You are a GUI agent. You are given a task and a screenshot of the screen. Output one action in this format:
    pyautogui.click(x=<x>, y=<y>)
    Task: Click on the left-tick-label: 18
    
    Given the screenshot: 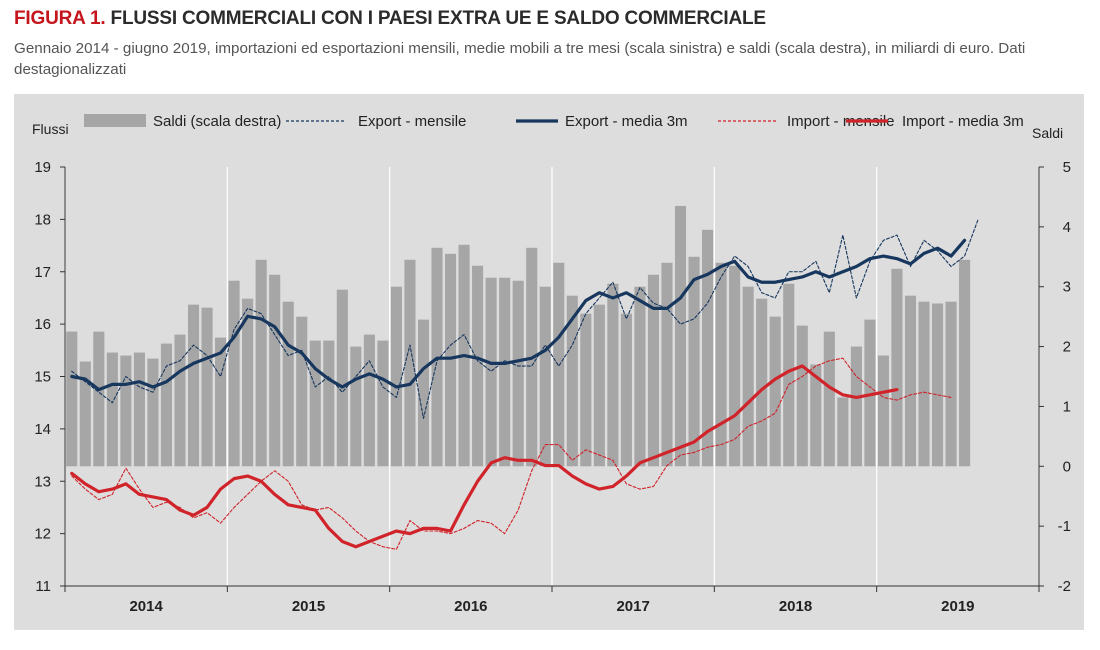 What is the action you would take?
    pyautogui.click(x=42, y=219)
    